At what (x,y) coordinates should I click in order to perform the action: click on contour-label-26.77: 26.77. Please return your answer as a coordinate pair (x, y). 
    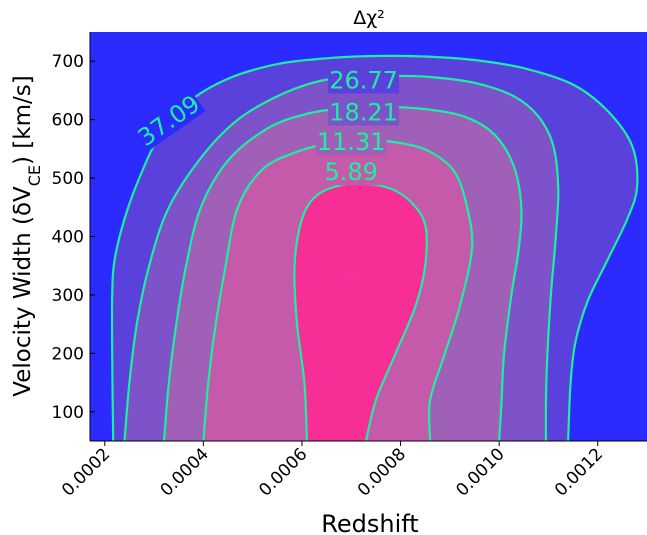
    Looking at the image, I should click on (363, 81).